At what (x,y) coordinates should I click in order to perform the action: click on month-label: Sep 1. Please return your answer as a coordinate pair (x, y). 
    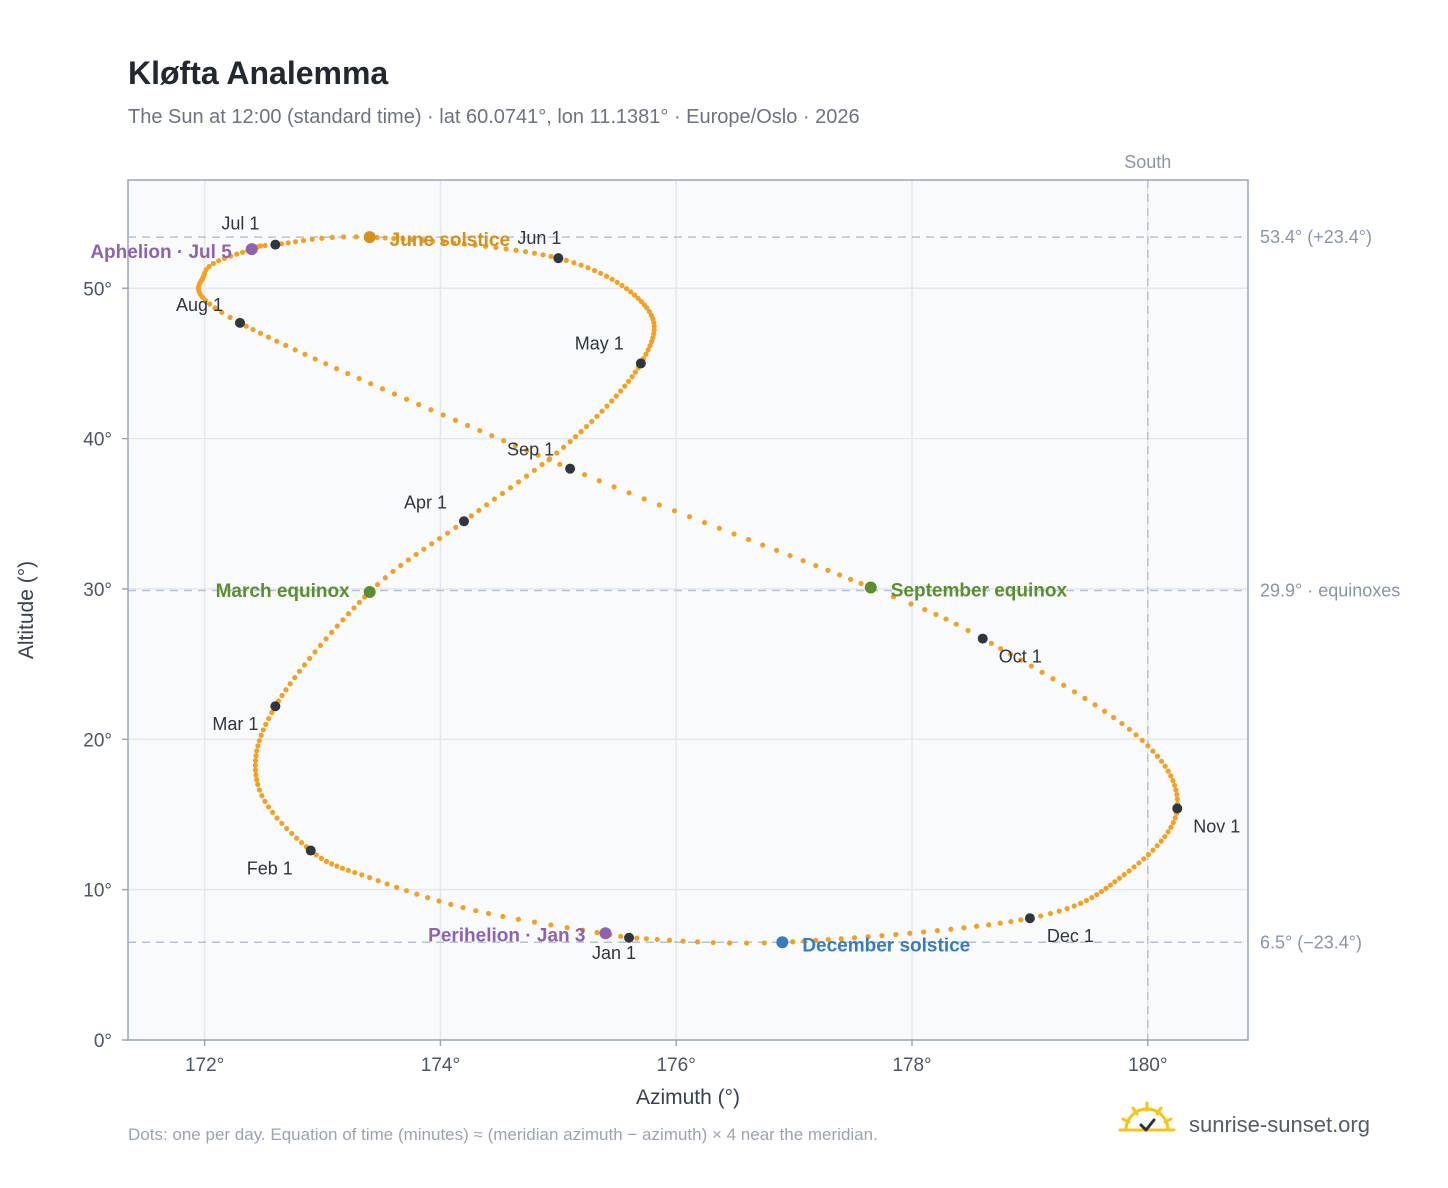
    Looking at the image, I should click on (530, 450).